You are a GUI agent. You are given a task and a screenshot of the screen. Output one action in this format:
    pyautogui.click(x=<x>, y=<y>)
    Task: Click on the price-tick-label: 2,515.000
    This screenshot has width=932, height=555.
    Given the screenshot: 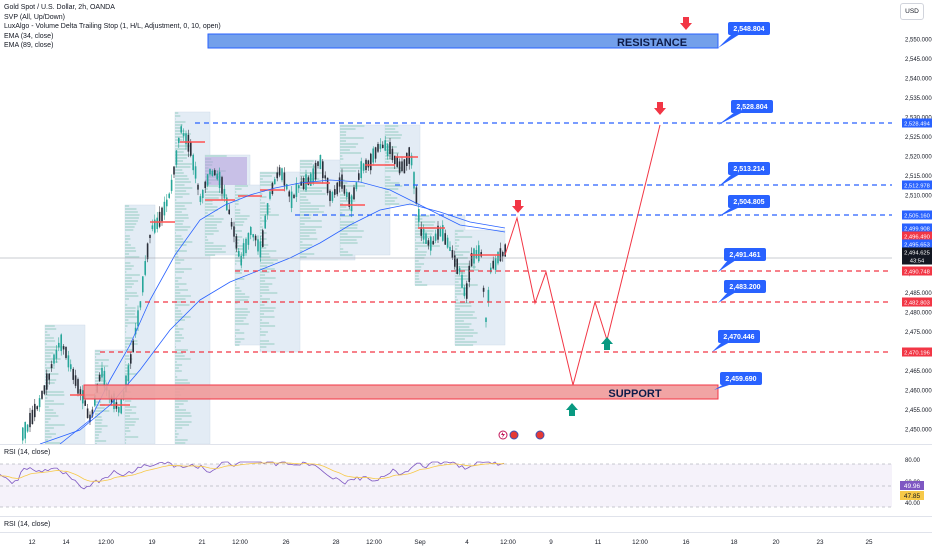 What is the action you would take?
    pyautogui.click(x=918, y=177)
    